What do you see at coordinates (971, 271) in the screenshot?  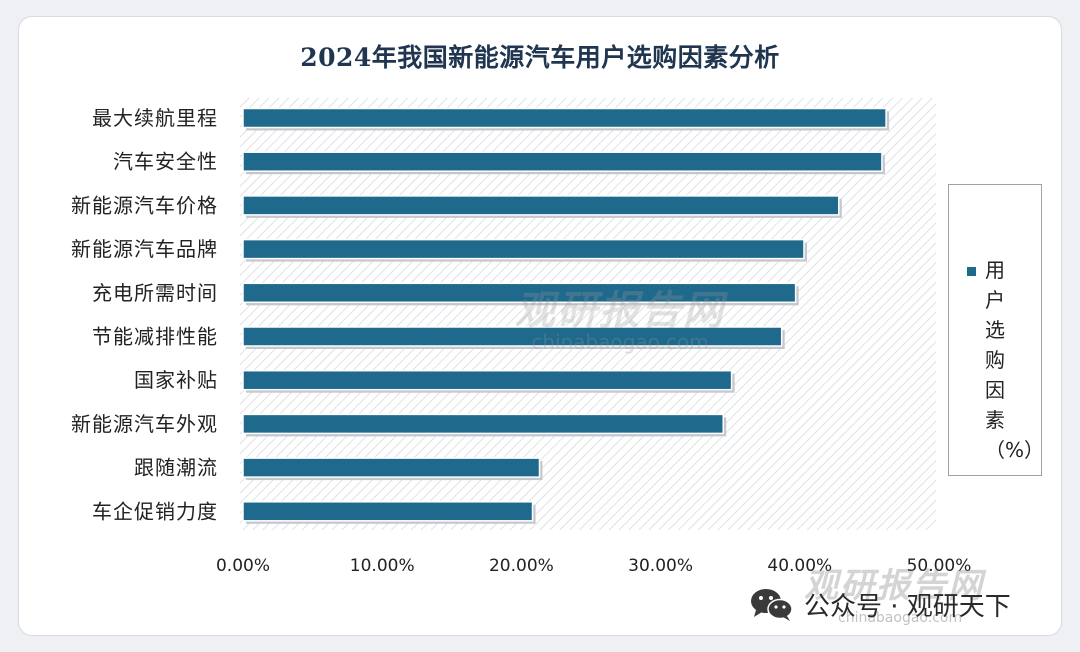 I see `legend-swatch` at bounding box center [971, 271].